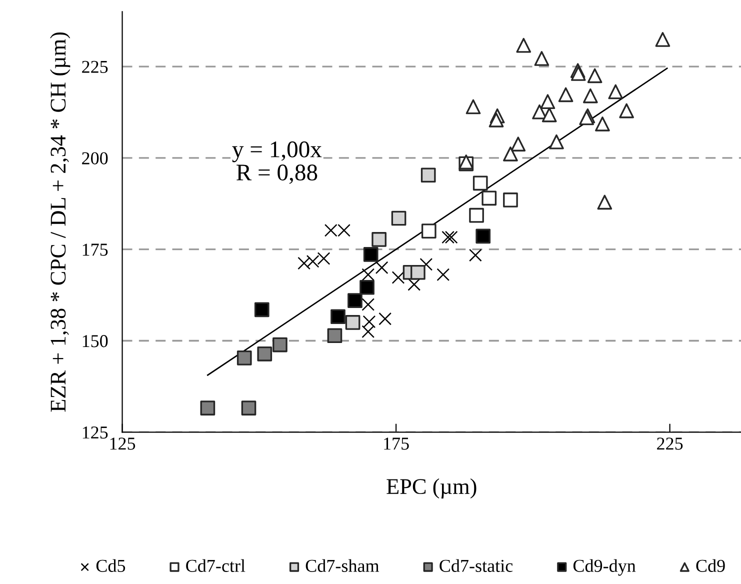 This screenshot has width=741, height=584. What do you see at coordinates (123, 444) in the screenshot?
I see `x-tick-label: 125` at bounding box center [123, 444].